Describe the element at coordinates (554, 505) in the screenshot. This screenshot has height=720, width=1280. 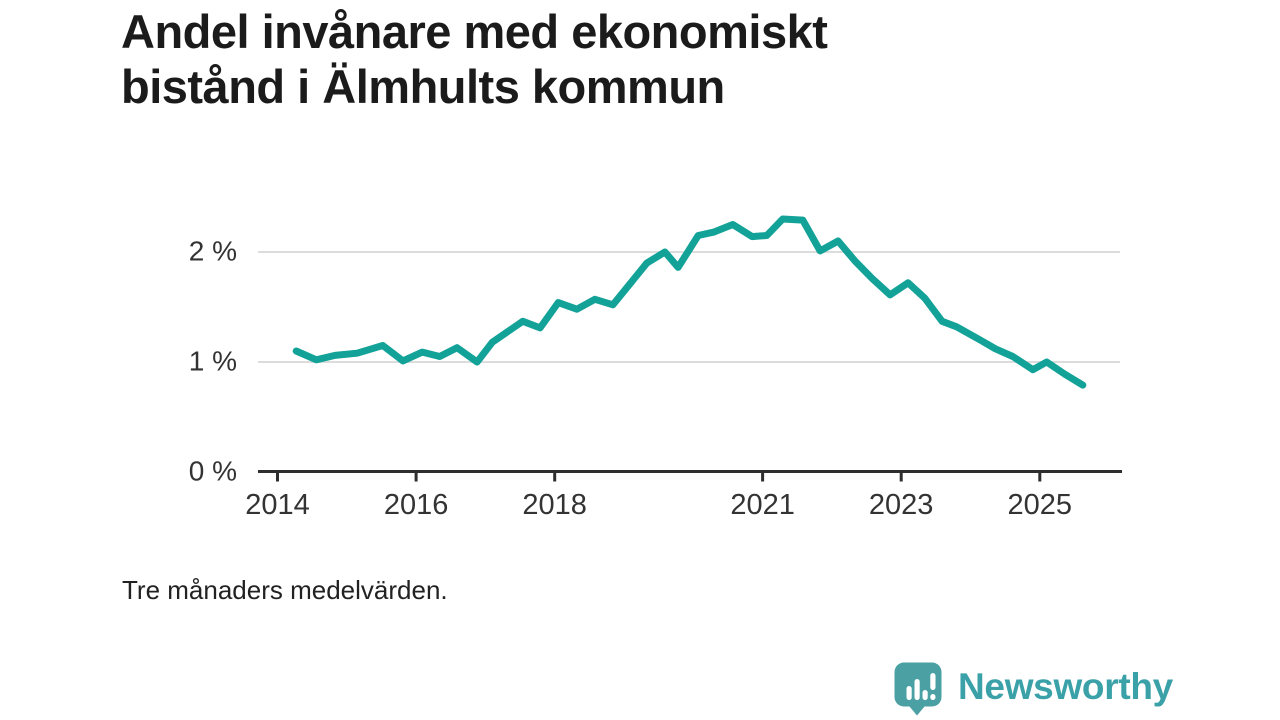
I see `x-axis-label: 2018` at that location.